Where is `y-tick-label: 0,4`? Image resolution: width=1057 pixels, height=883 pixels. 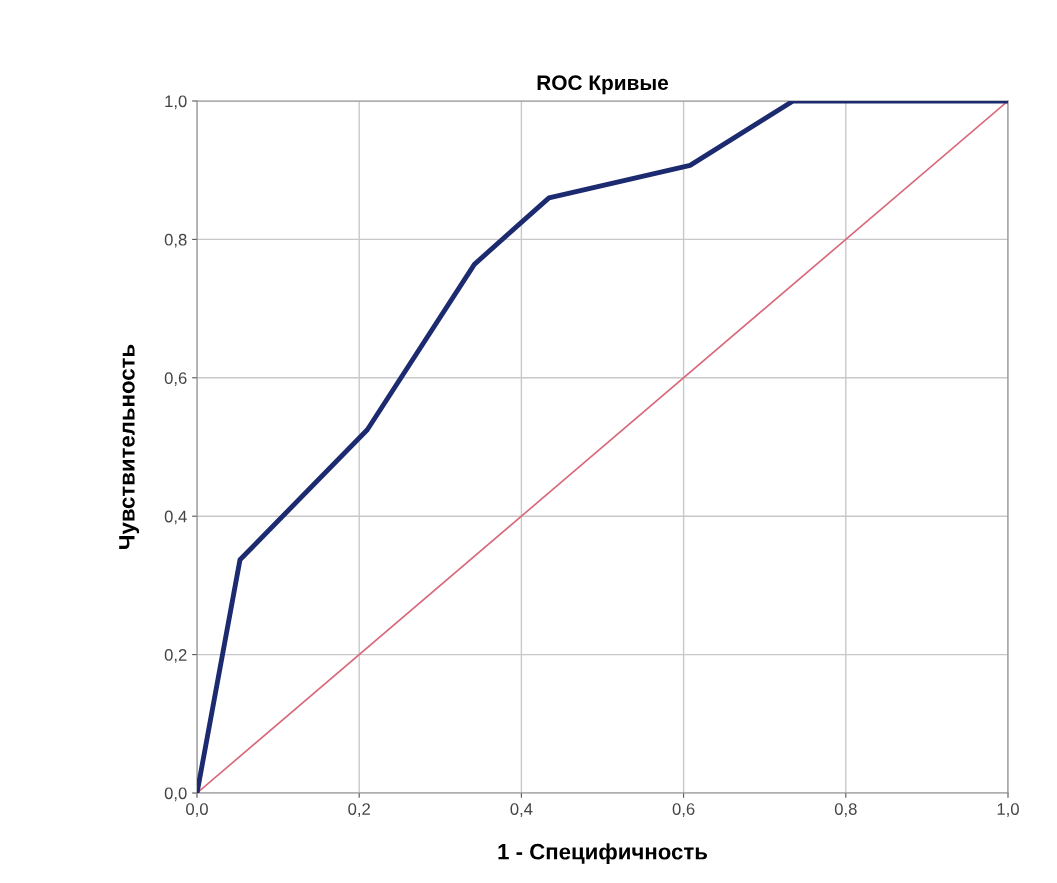
y-tick-label: 0,4 is located at coordinates (175, 517).